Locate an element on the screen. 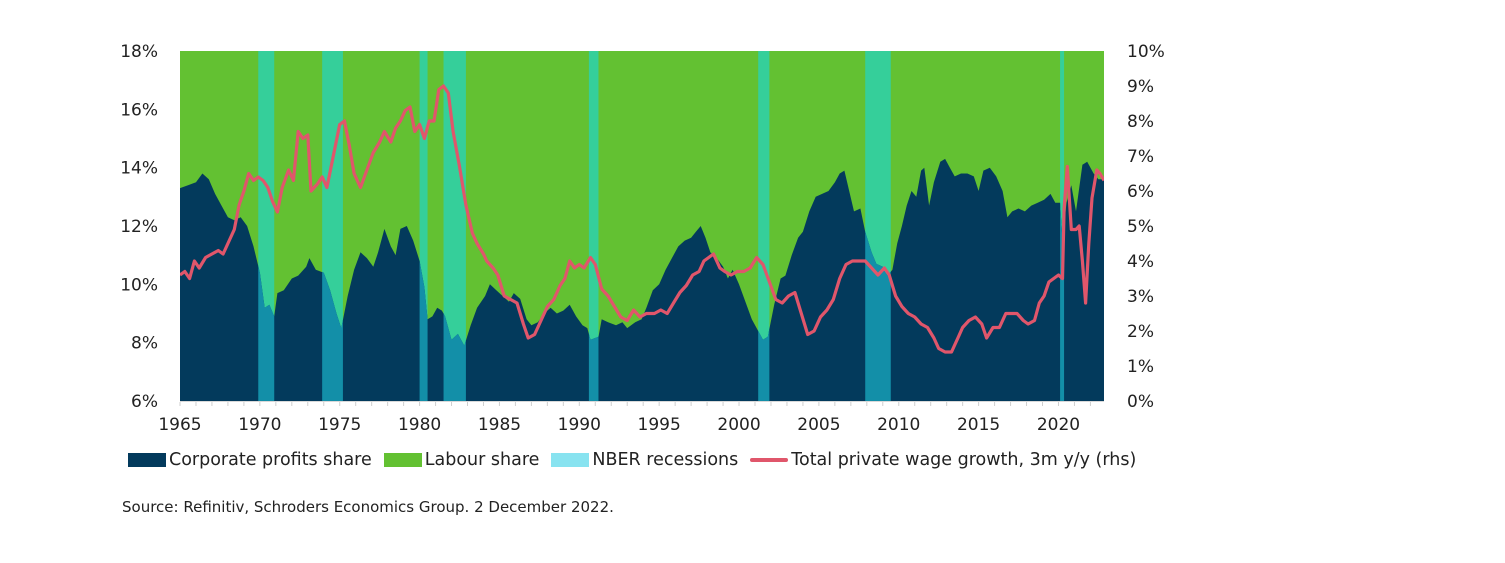 This screenshot has width=1505, height=563. y-tick-label: 8% is located at coordinates (144, 344).